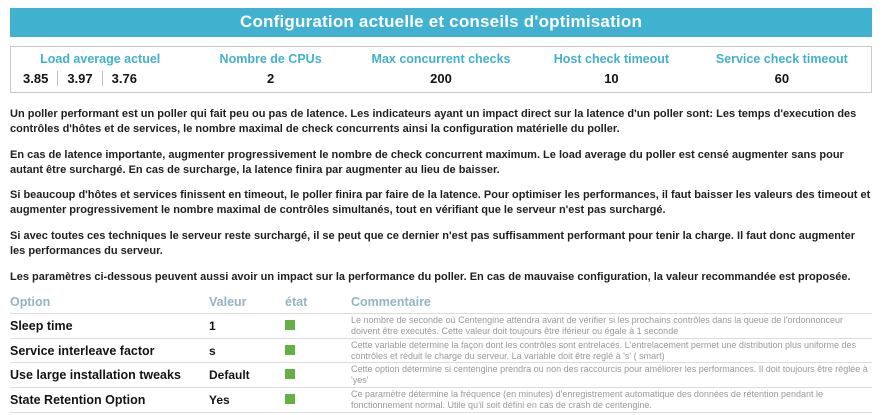  I want to click on option-value: Default, so click(242, 375).